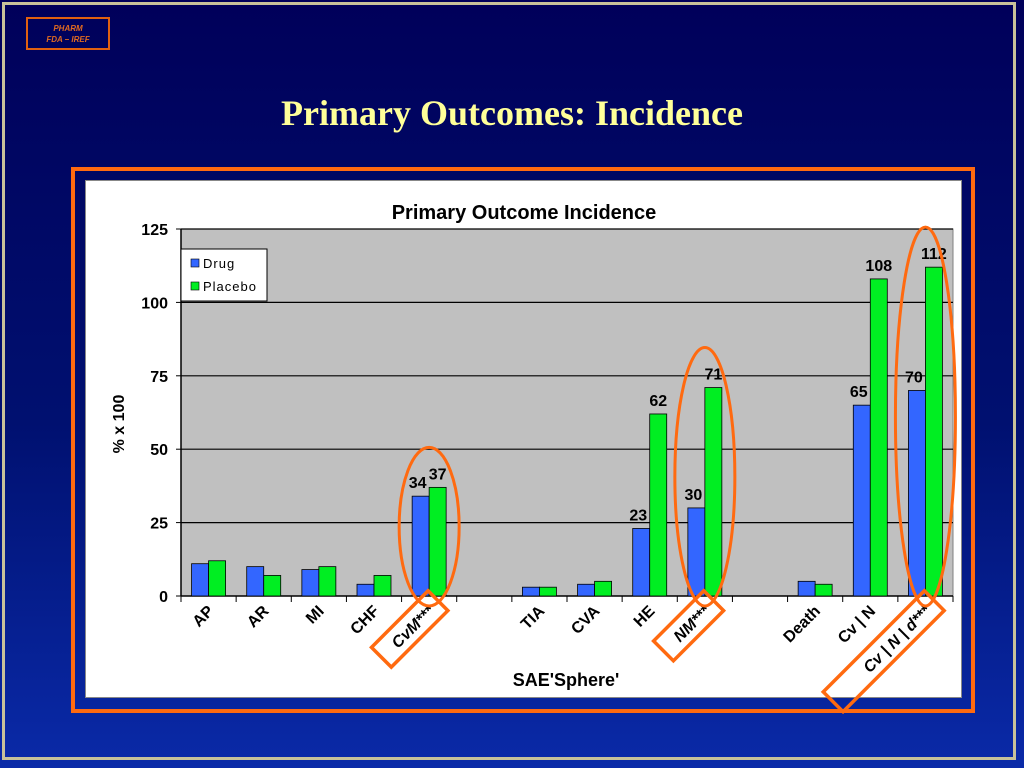  Describe the element at coordinates (638, 515) in the screenshot. I see `data-label: 23` at that location.